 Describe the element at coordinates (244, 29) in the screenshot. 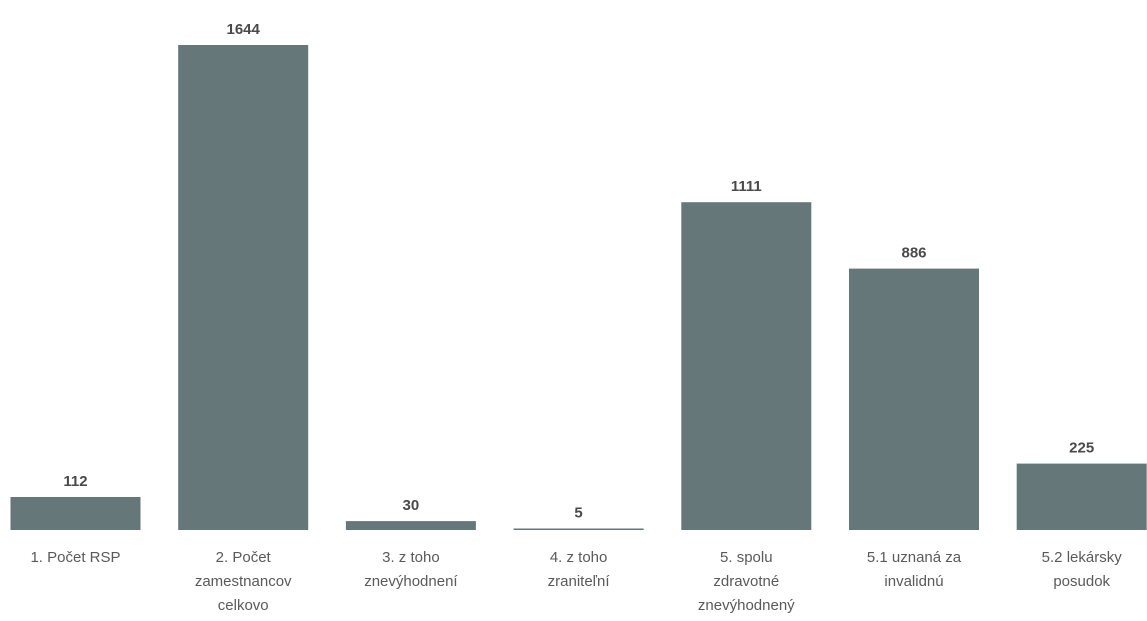

I see `data-label-2: 1644` at that location.